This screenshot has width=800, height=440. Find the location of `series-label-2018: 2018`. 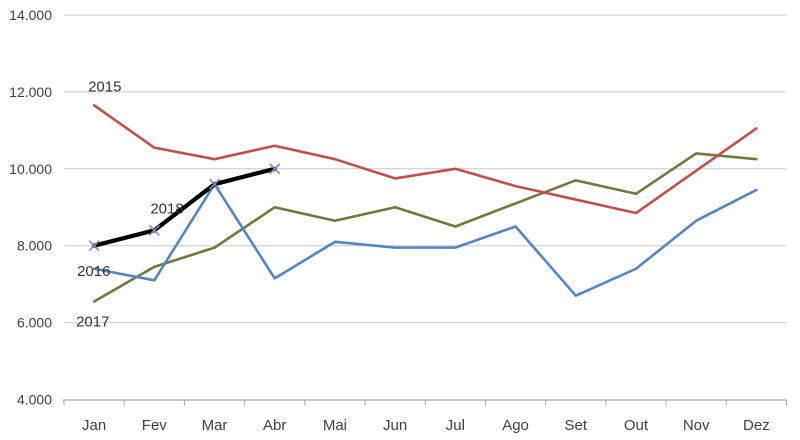

series-label-2018: 2018 is located at coordinates (166, 208).